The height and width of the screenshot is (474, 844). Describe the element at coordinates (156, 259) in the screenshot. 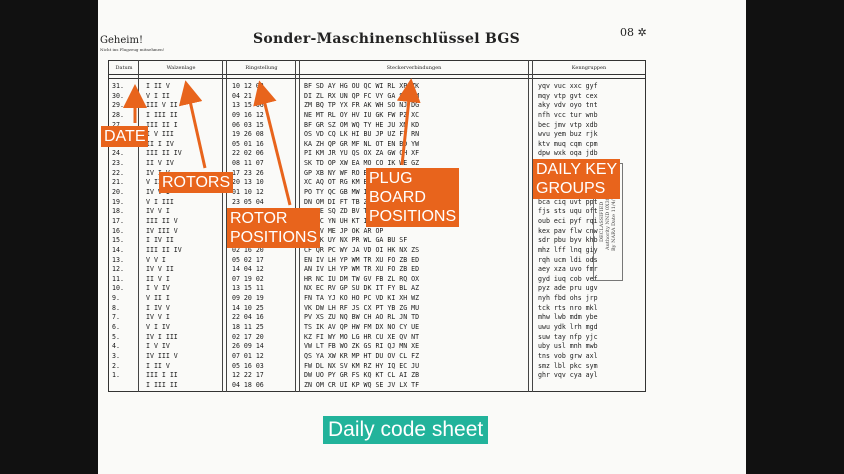

I see `row-rotors: V V I` at that location.